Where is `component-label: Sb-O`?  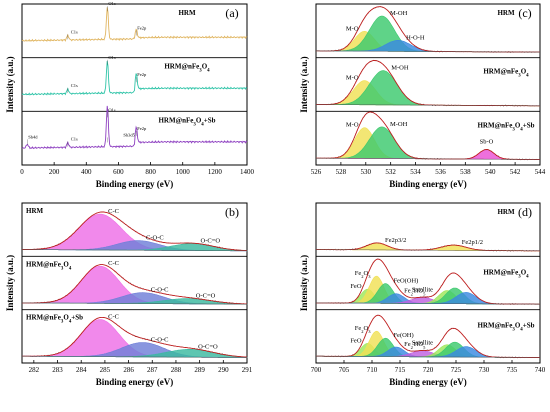
component-label: Sb-O is located at coordinates (487, 141).